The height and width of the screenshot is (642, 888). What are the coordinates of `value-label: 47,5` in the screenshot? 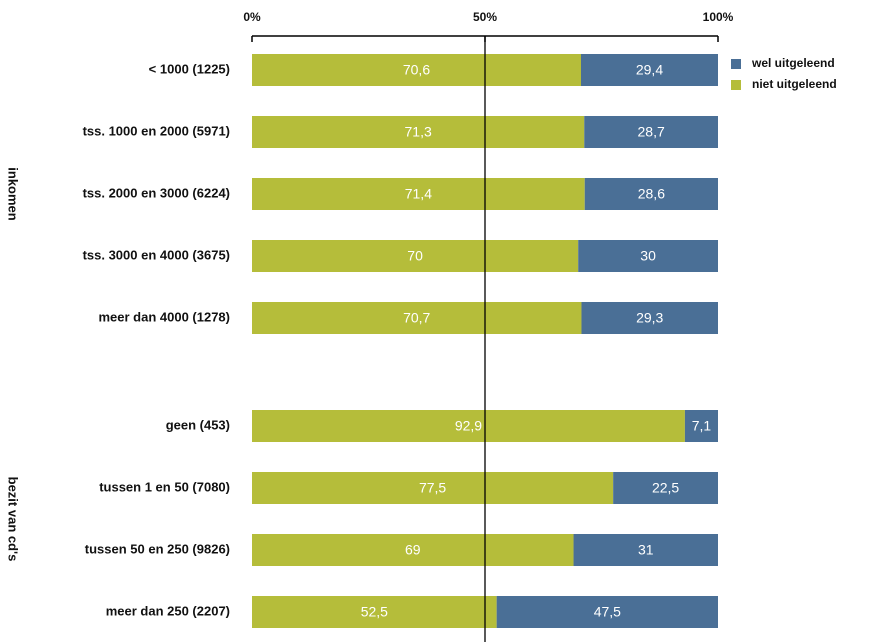 It's located at (607, 612).